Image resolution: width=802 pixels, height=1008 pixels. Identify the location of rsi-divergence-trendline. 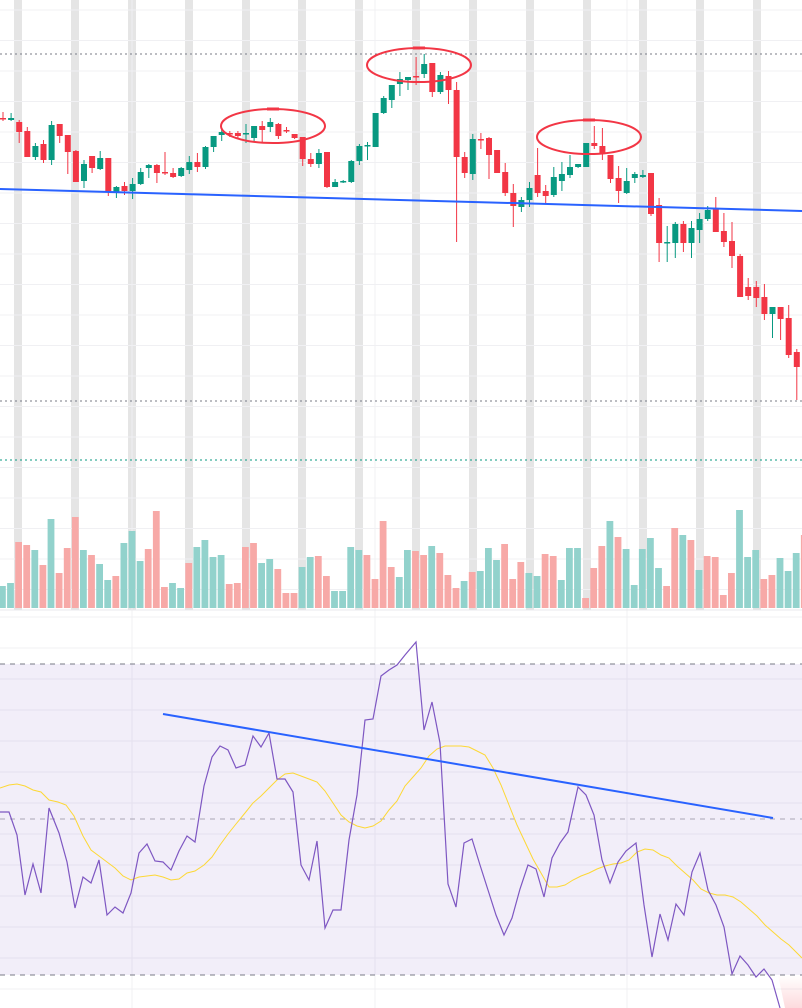
(468, 766).